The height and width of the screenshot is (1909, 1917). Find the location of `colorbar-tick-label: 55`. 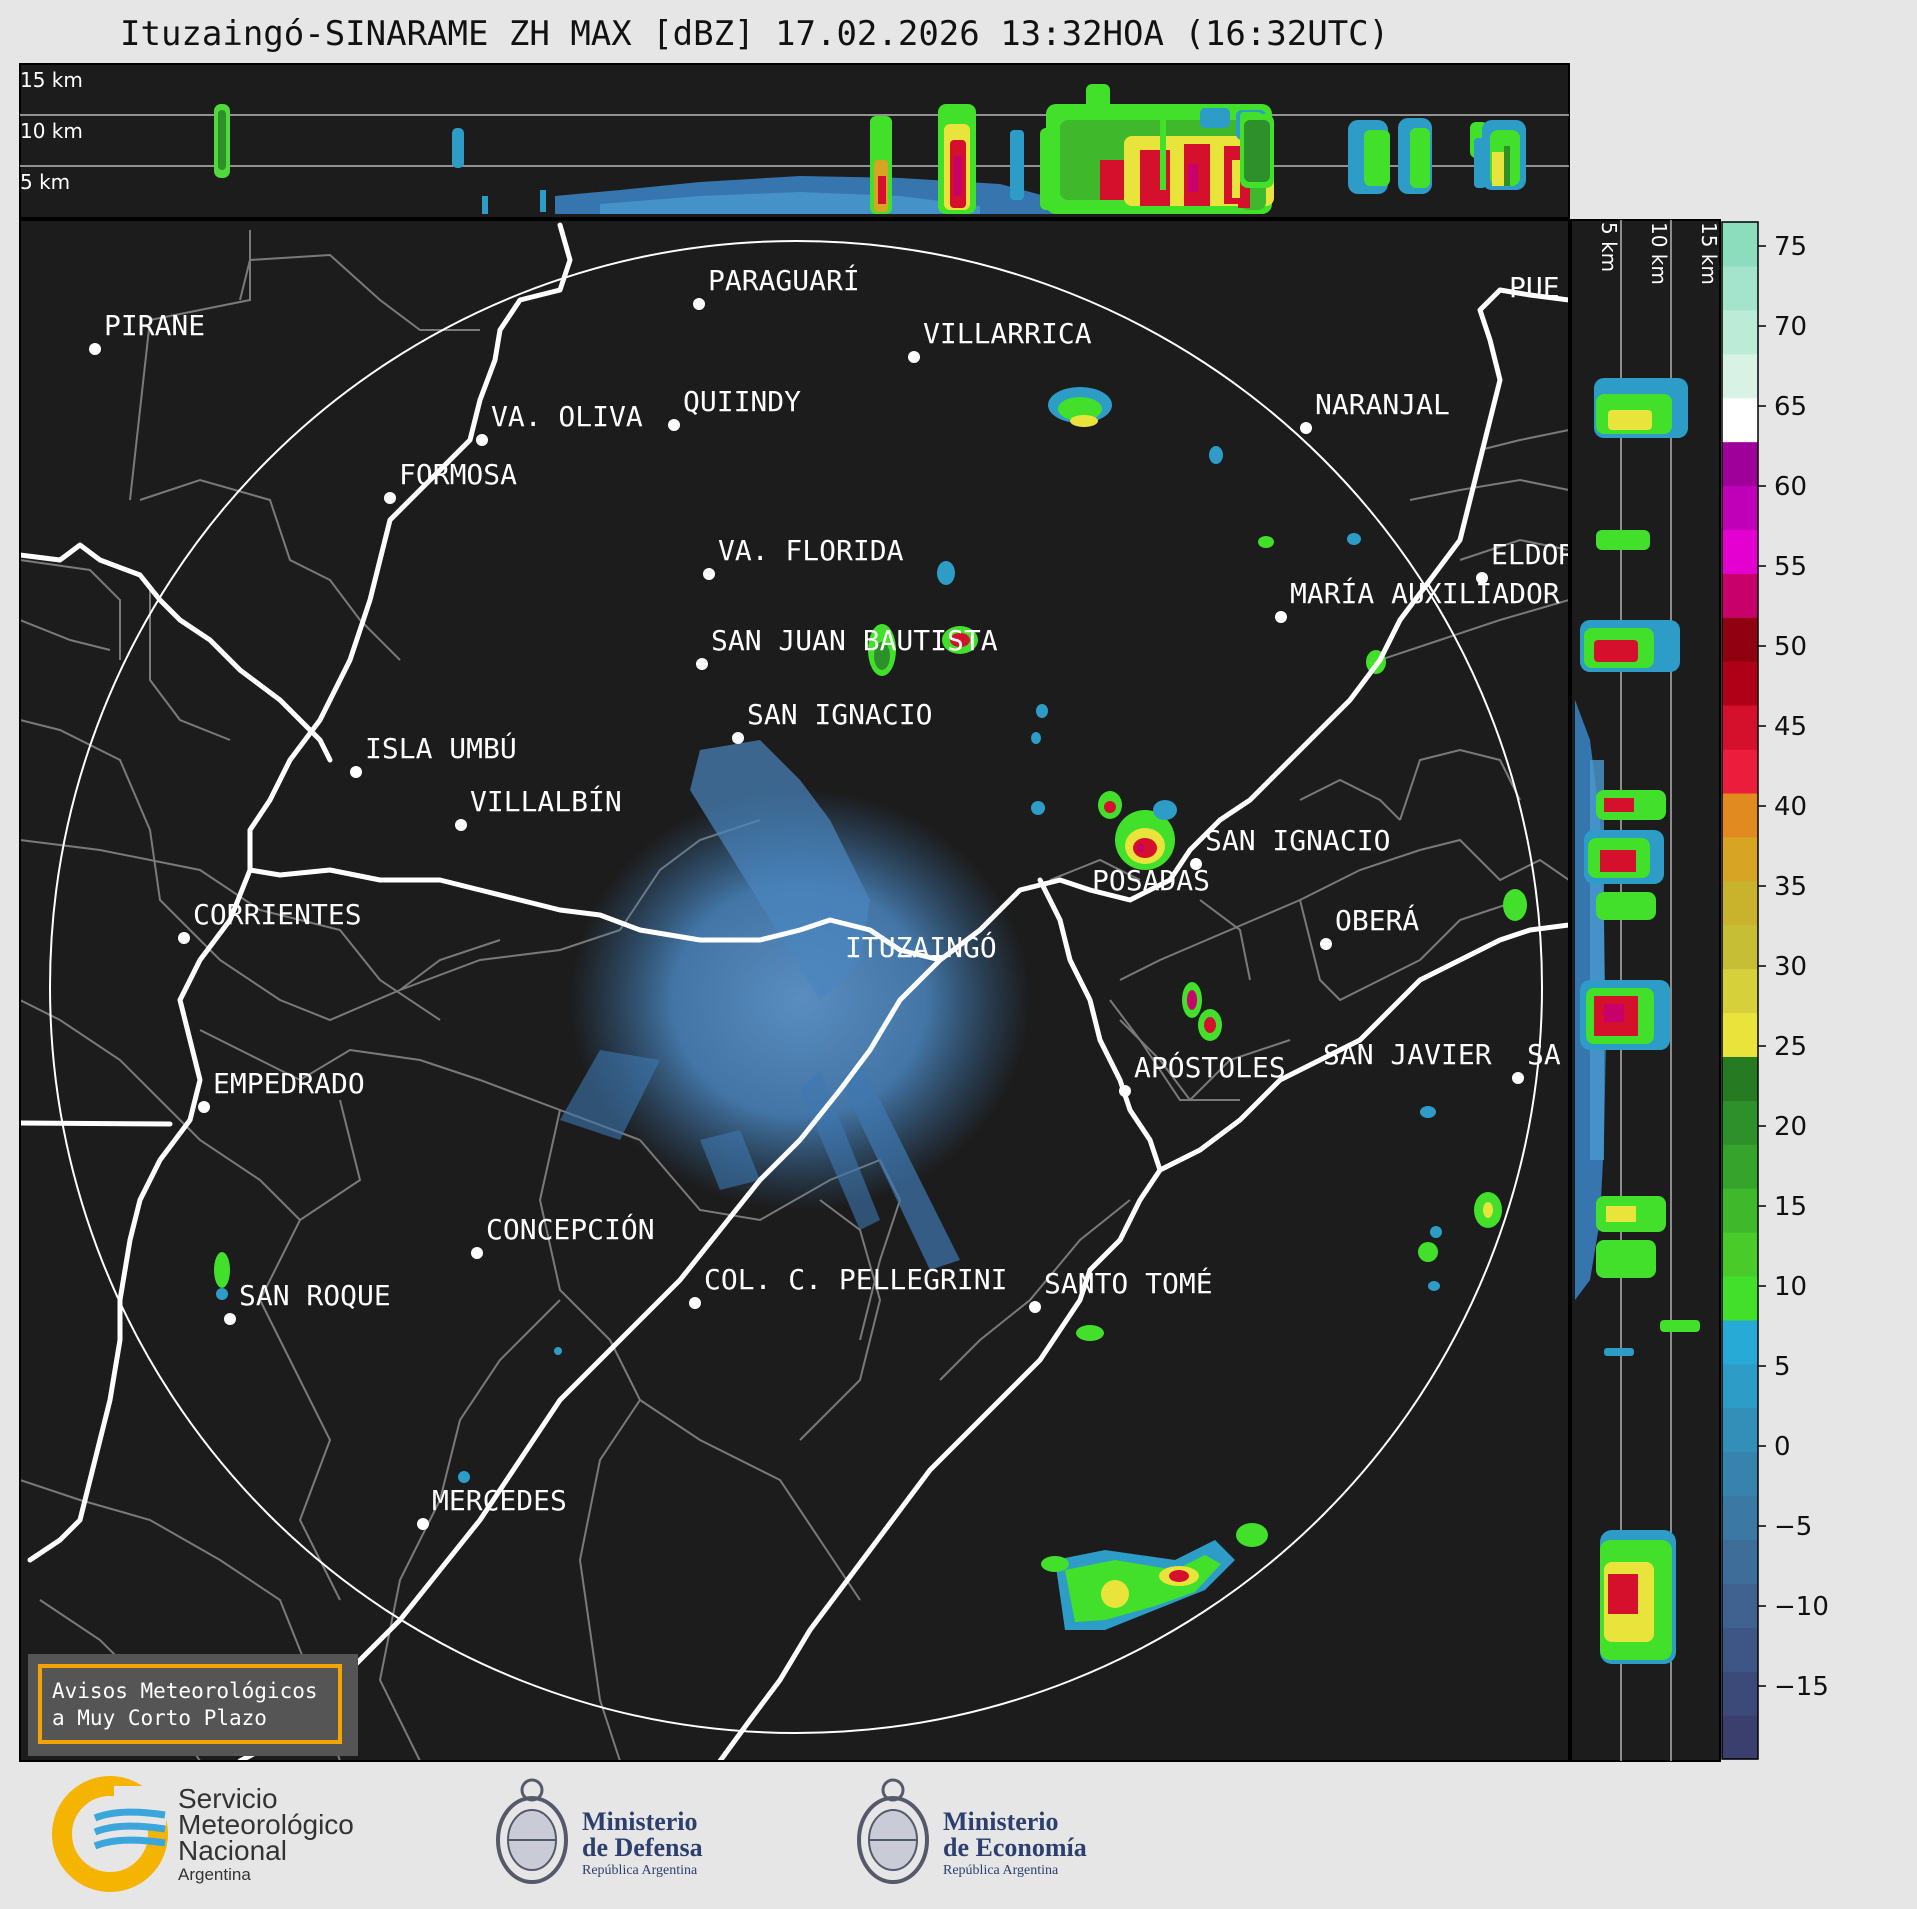

colorbar-tick-label: 55 is located at coordinates (1790, 567).